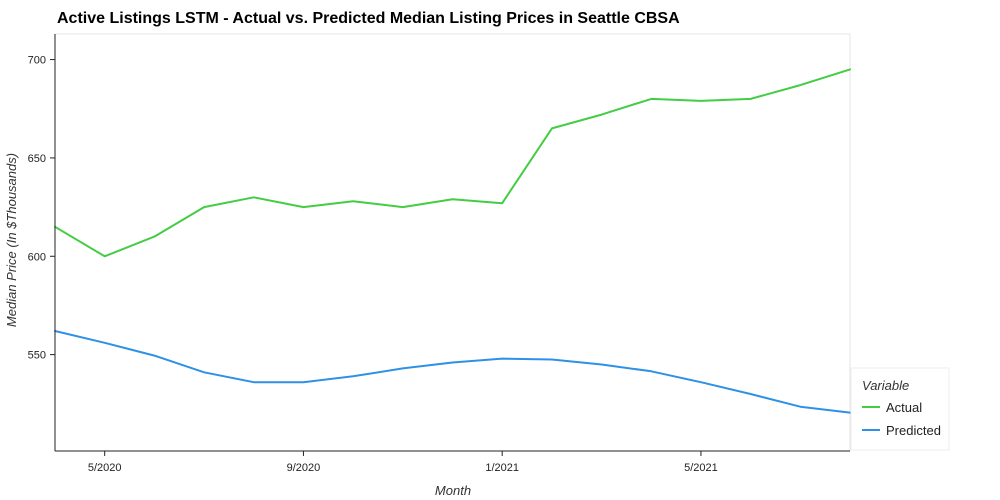 This screenshot has height=500, width=1000. What do you see at coordinates (37, 257) in the screenshot?
I see `y-tick-label: 600` at bounding box center [37, 257].